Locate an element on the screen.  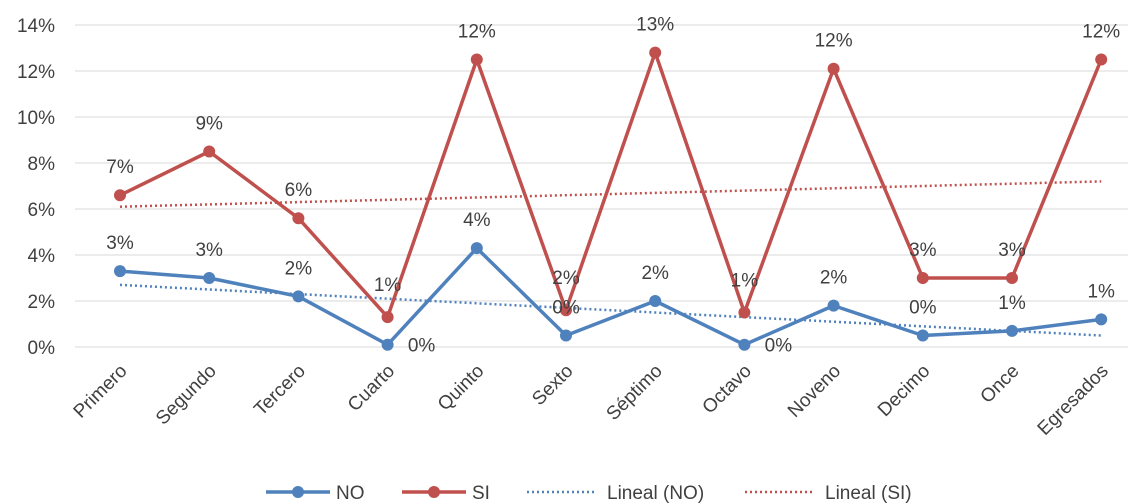
data-label: 9% is located at coordinates (209, 124).